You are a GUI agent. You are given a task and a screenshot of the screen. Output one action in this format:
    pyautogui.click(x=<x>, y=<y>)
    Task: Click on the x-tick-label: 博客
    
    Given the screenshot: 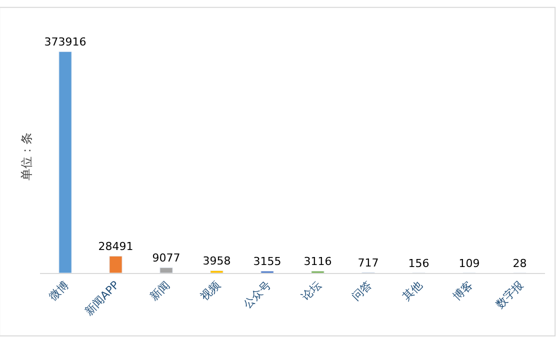 What is the action you would take?
    pyautogui.click(x=463, y=291)
    